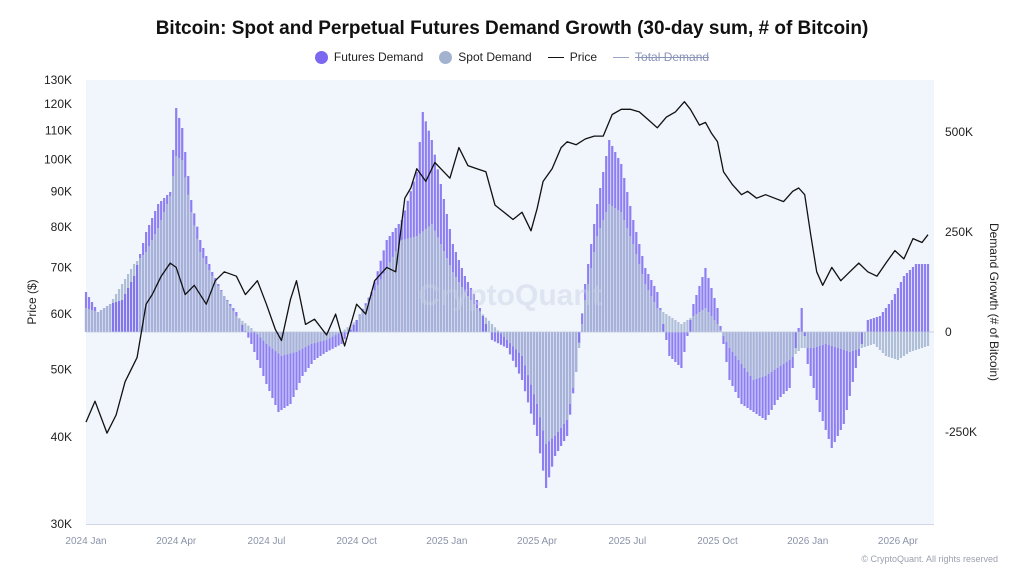 The height and width of the screenshot is (576, 1024). I want to click on left-tick-label: 40K, so click(61, 437).